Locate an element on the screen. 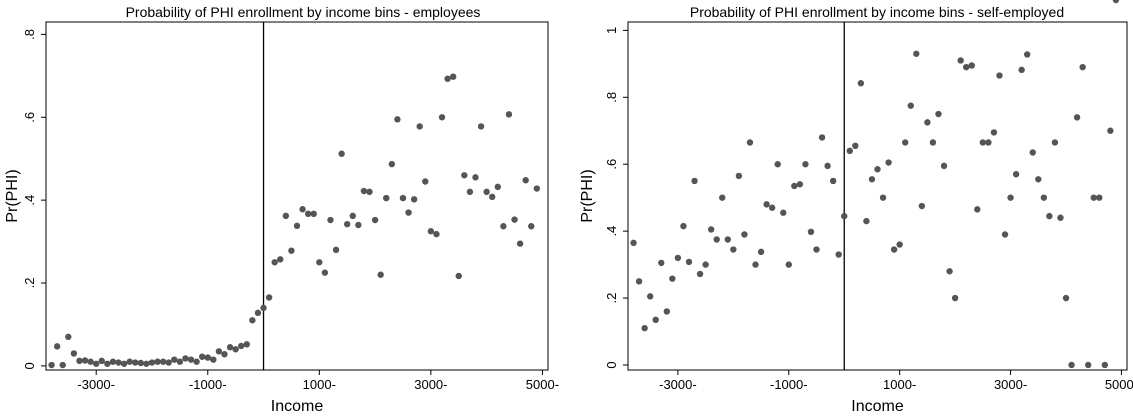 The height and width of the screenshot is (416, 1133). y-tick-label: .8 is located at coordinates (29, 34).